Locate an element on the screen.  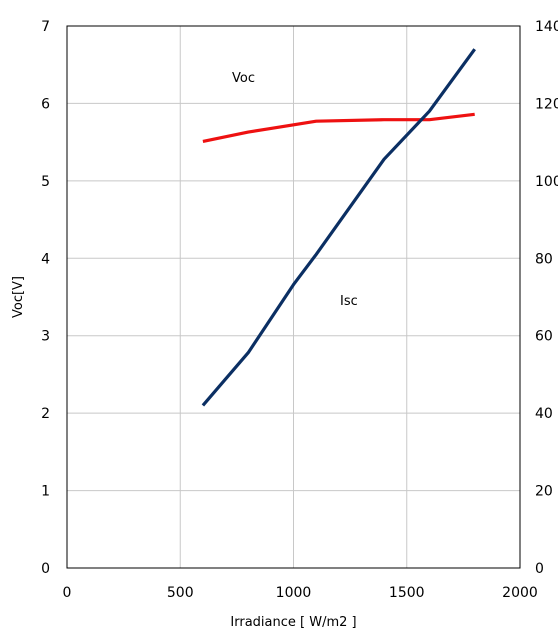
x-tick-label: 1500 is located at coordinates (407, 593).